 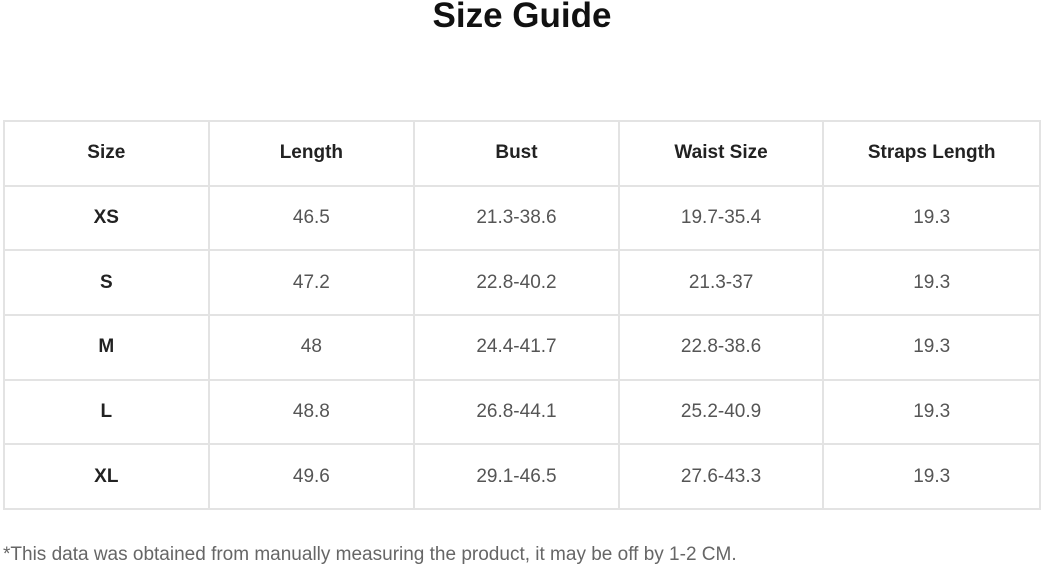 I want to click on value-cell: 29.1-46.5, so click(x=516, y=477).